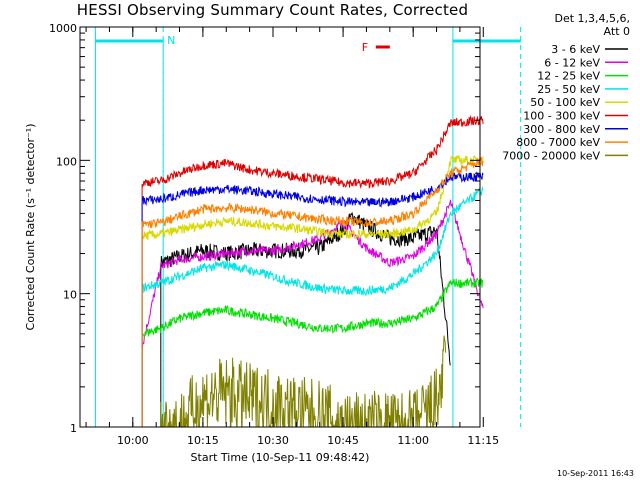 The height and width of the screenshot is (480, 640). I want to click on legend-label: 50 - 100 keV, so click(565, 102).